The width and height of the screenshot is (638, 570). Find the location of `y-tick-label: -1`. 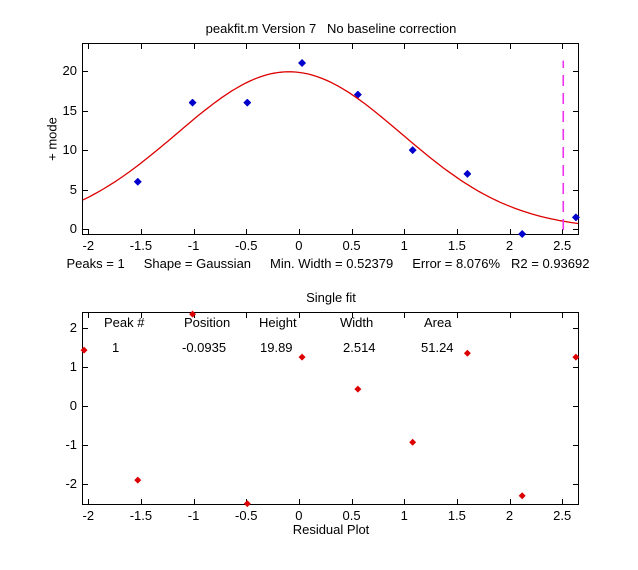

y-tick-label: -1 is located at coordinates (71, 445).